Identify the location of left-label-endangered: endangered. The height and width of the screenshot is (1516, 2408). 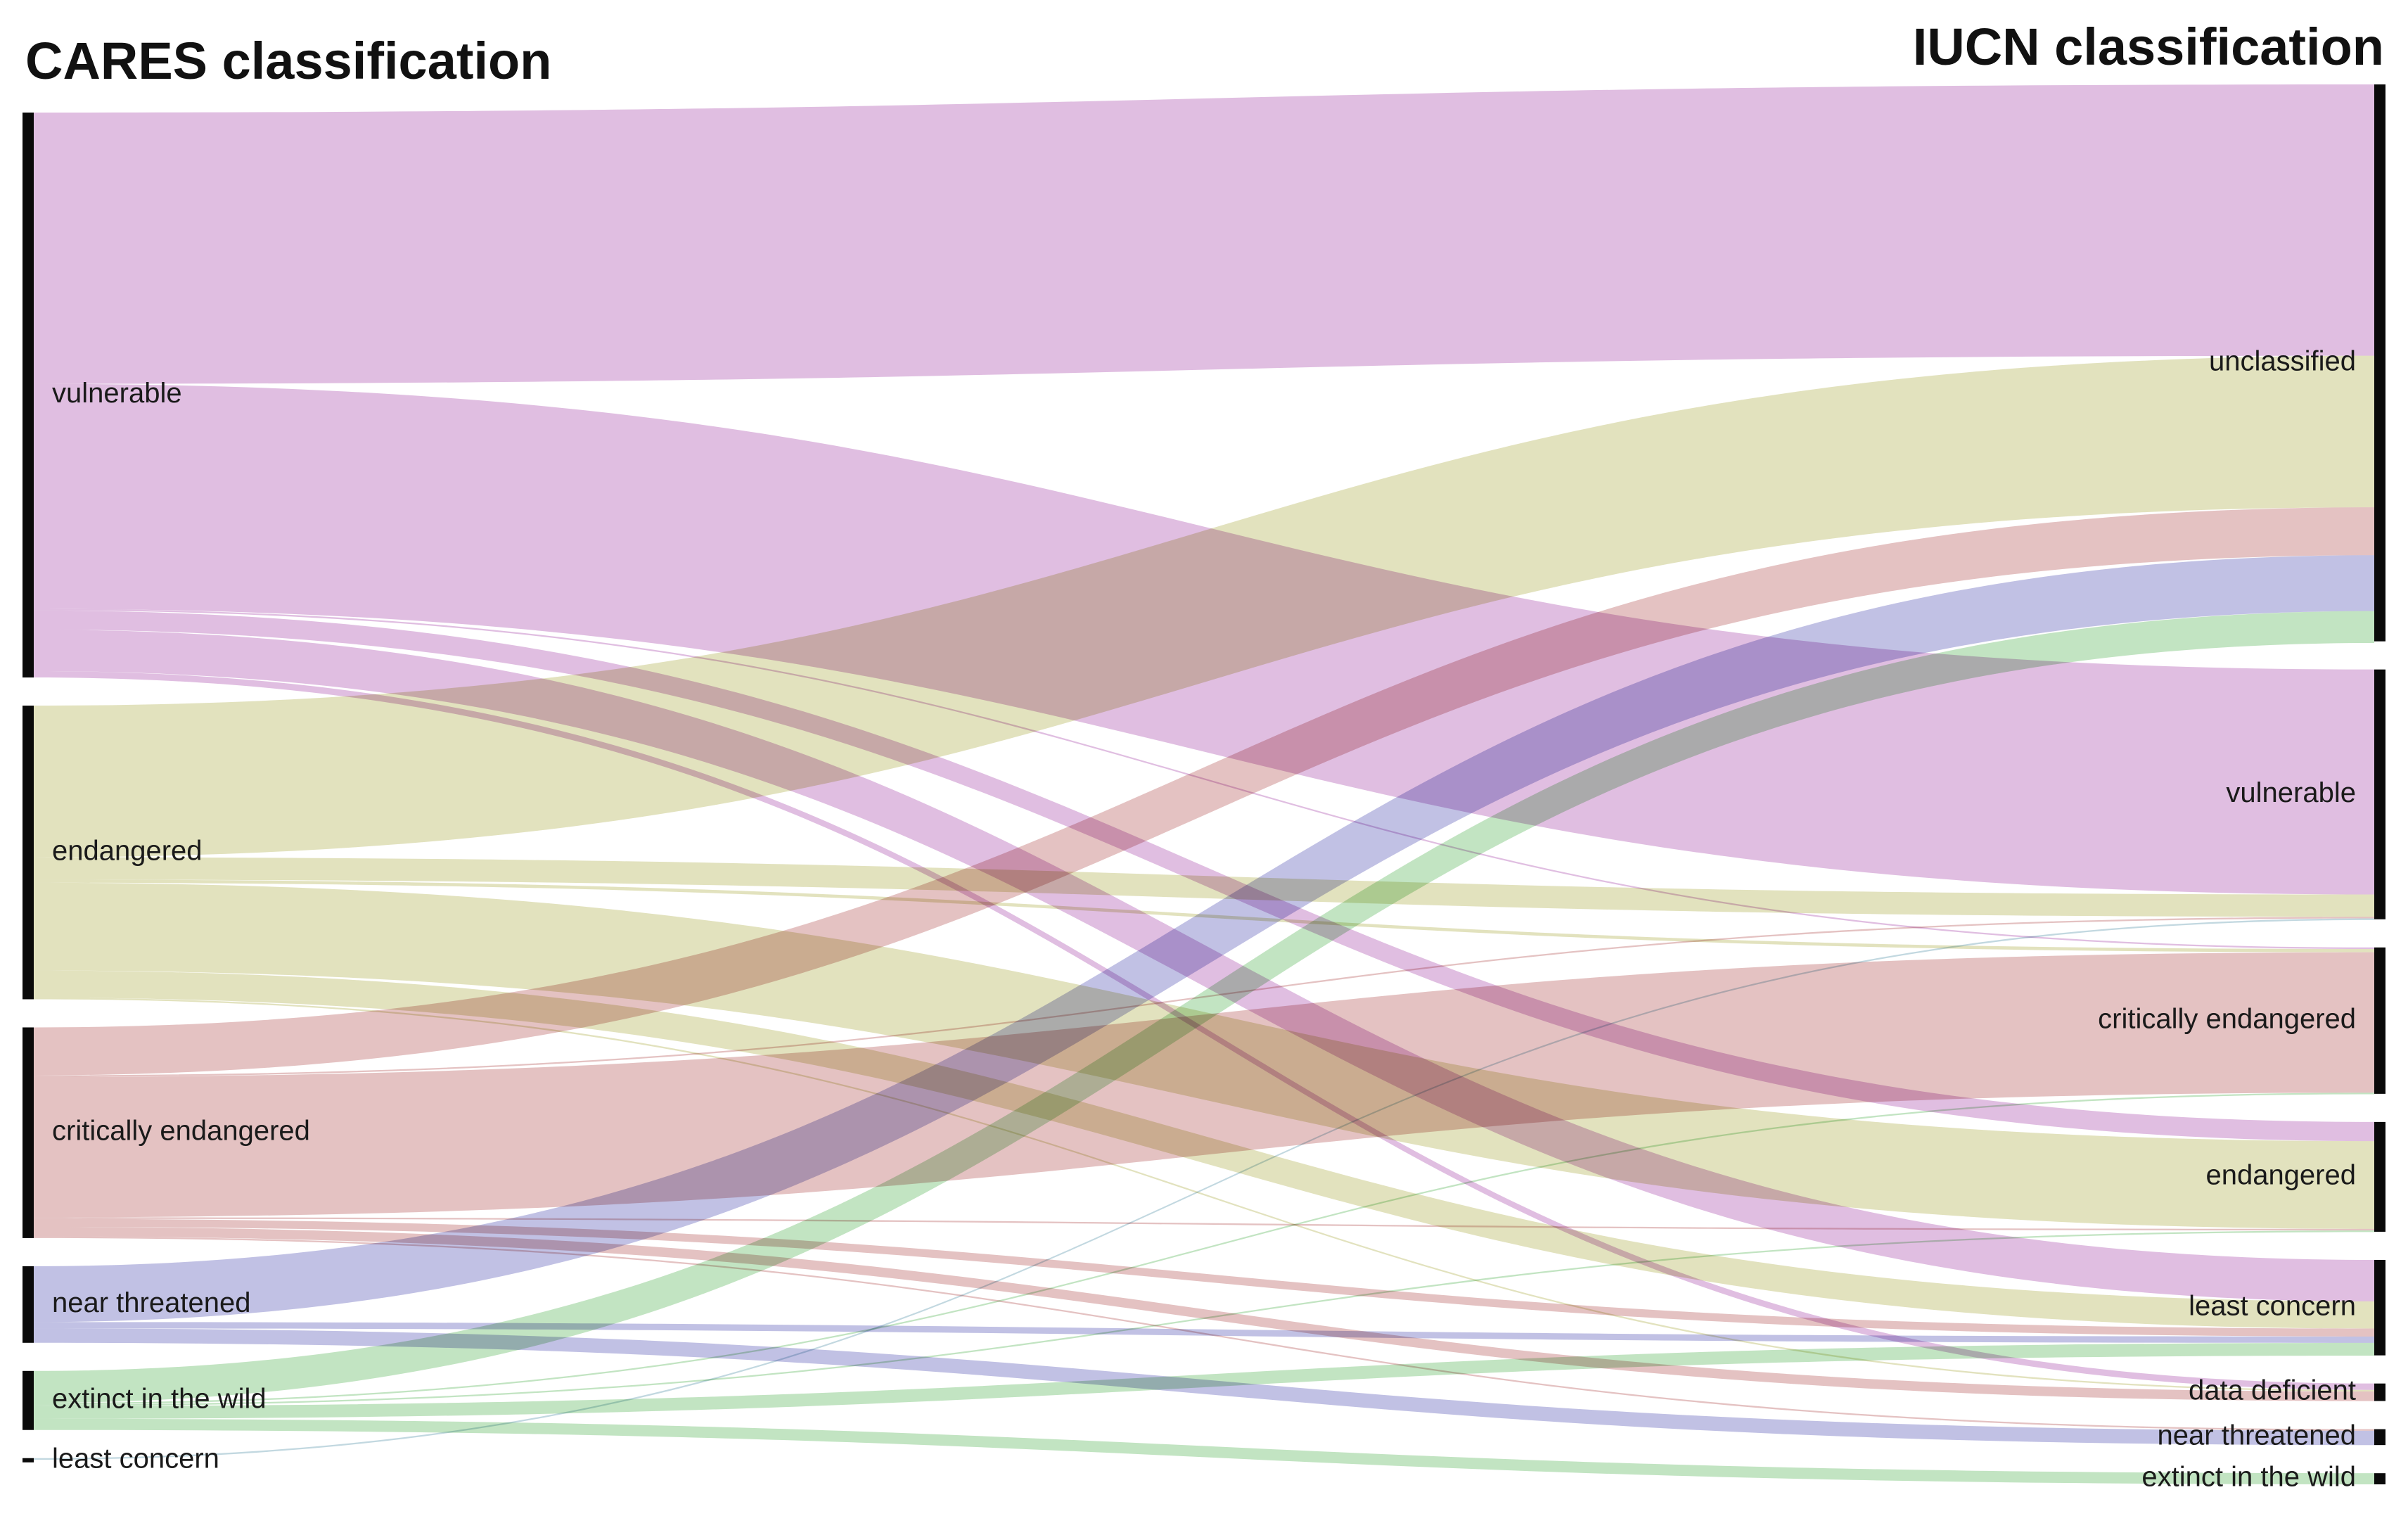
(127, 851).